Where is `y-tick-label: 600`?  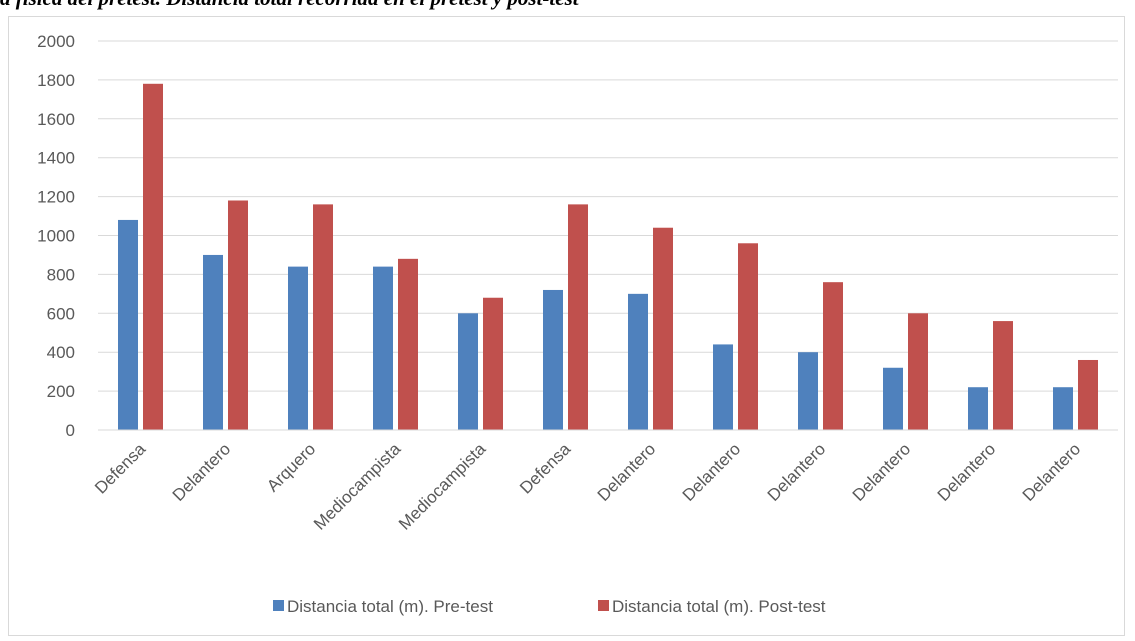
y-tick-label: 600 is located at coordinates (61, 313).